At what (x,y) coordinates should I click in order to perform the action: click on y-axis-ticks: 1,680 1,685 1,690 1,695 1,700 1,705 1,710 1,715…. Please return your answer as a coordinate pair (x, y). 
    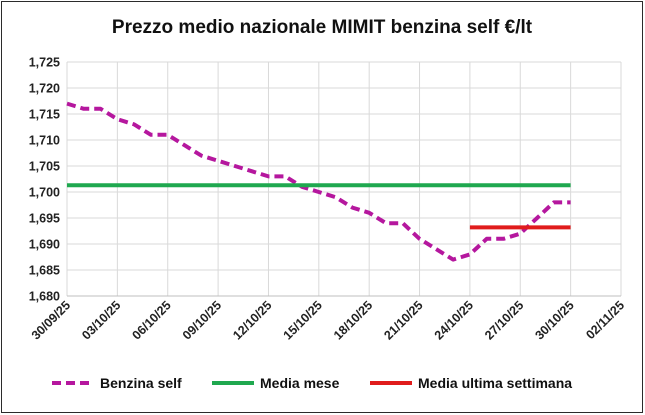
    Looking at the image, I should click on (44, 180).